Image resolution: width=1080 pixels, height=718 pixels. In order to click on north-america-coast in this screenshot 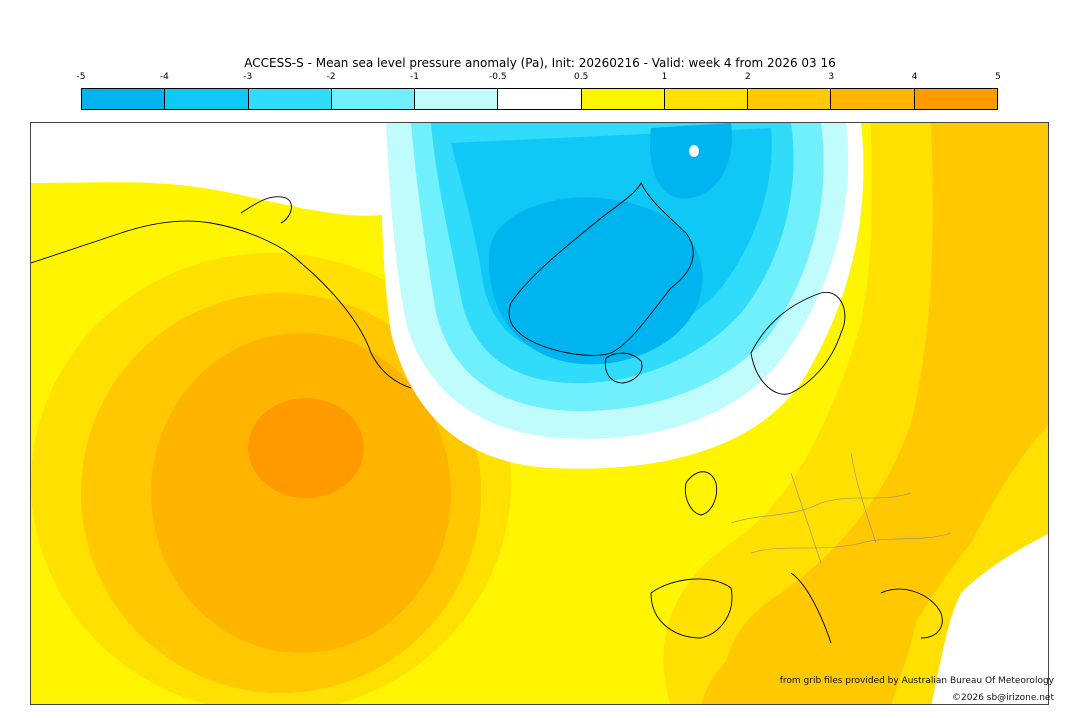, I will do `click(221, 304)`.